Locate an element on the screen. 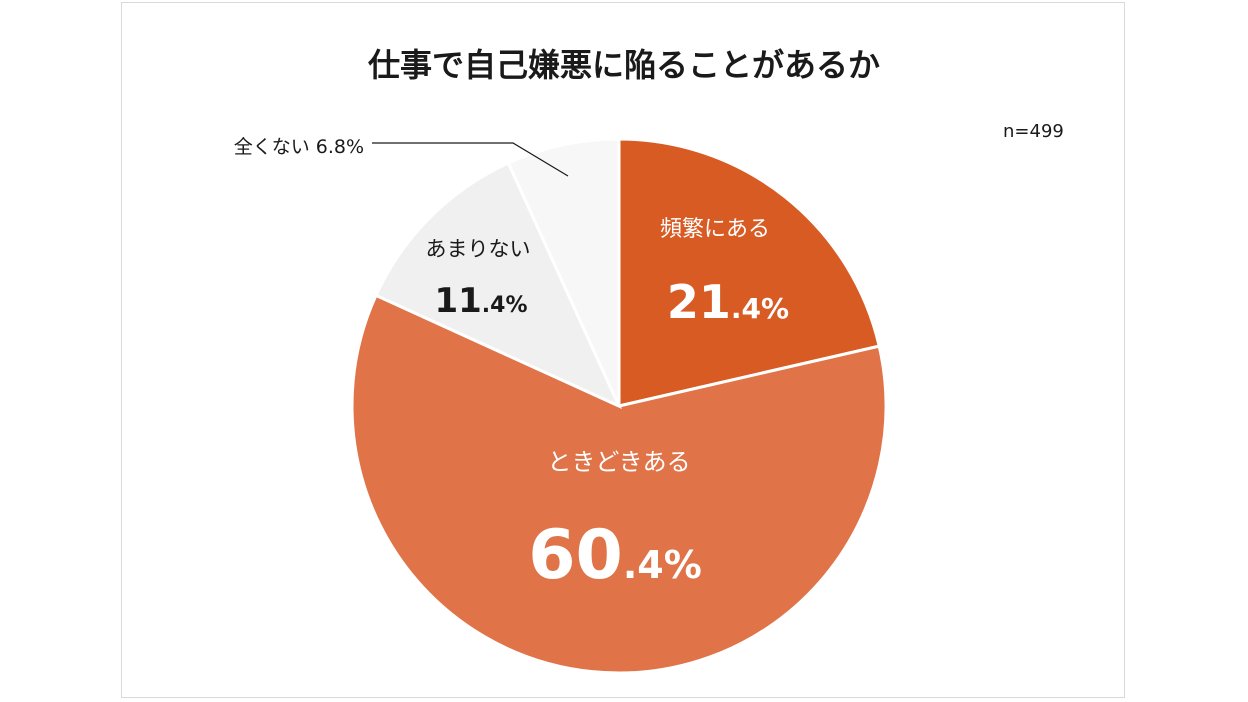  chart-title: 仕事で自己嫌悪に陥ることがあるか is located at coordinates (623, 65).